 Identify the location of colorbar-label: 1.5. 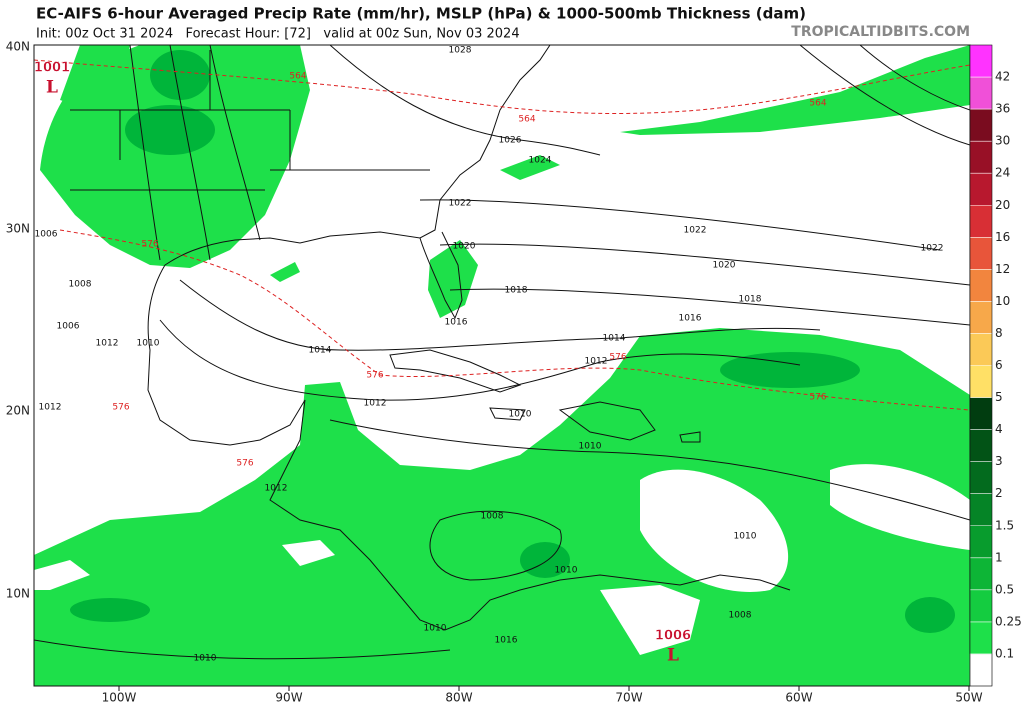
(1004, 525).